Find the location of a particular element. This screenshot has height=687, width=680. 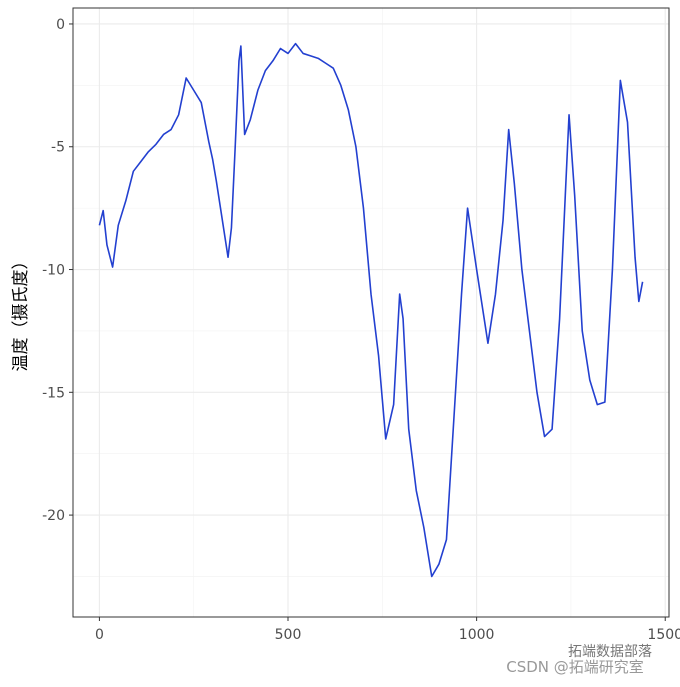

x-tick-label: 0 is located at coordinates (99, 635).